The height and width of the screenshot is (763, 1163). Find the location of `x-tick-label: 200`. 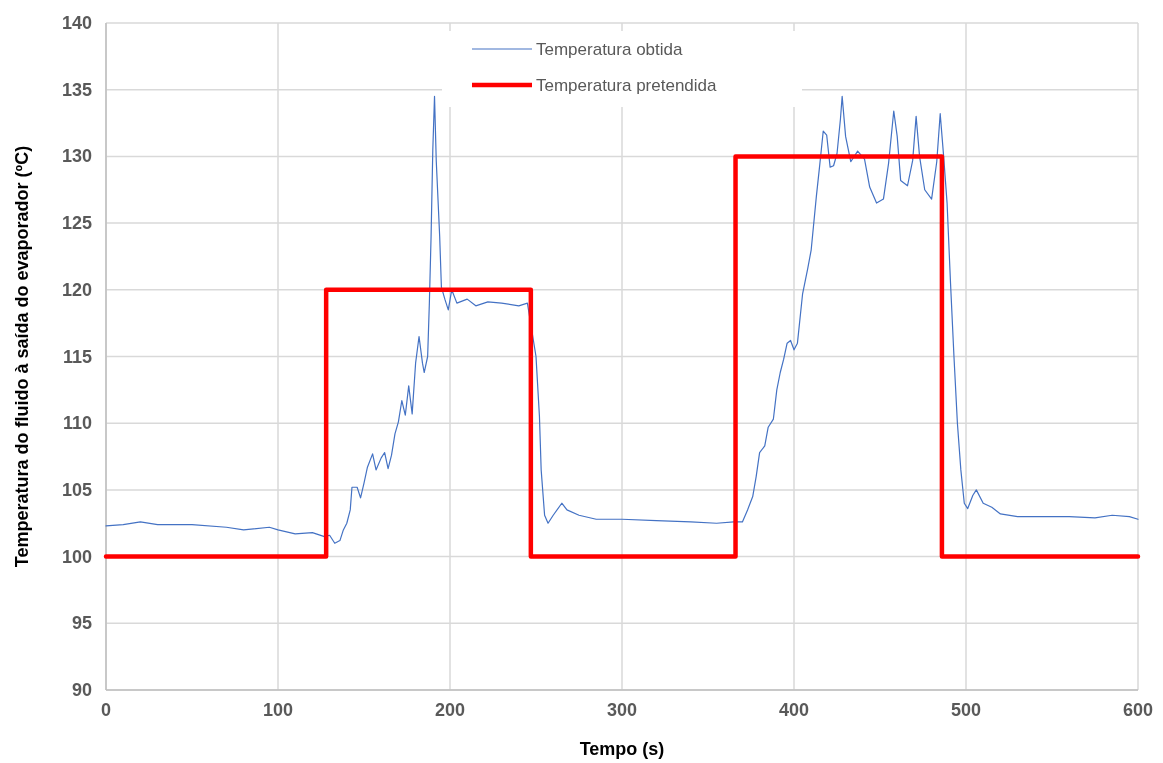

x-tick-label: 200 is located at coordinates (450, 710).